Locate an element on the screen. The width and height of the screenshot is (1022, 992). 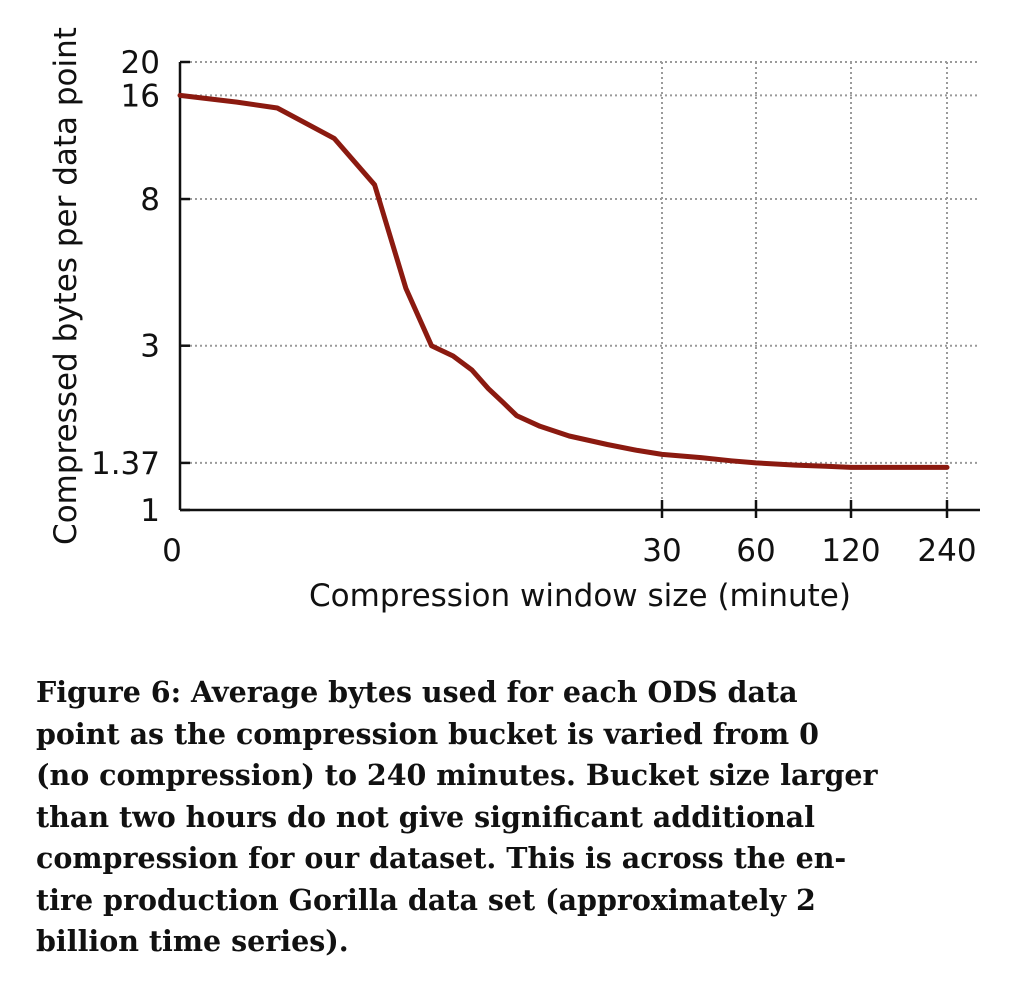
x-tick-label: 120 is located at coordinates (850, 551).